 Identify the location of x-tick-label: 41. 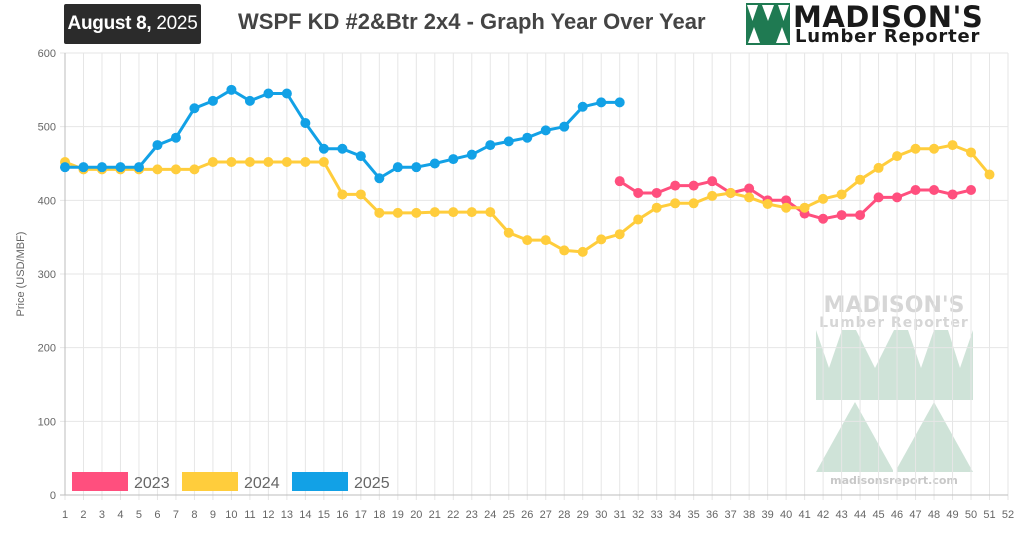
(804, 515).